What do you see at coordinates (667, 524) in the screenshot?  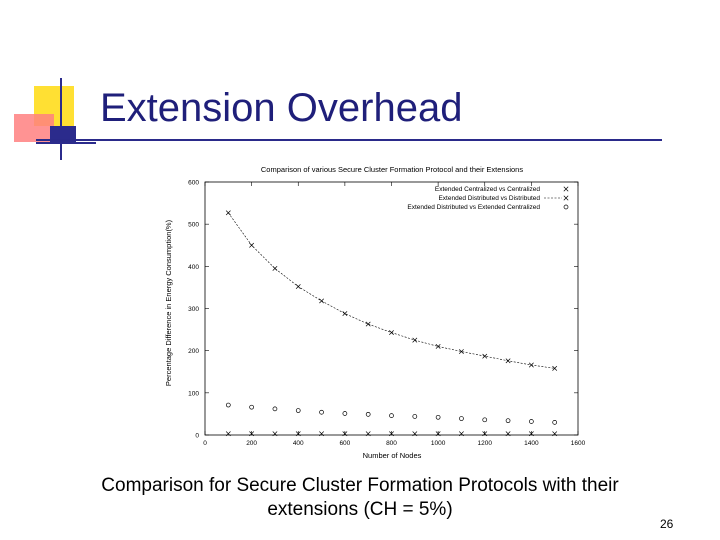 I see `page-number: 26` at bounding box center [667, 524].